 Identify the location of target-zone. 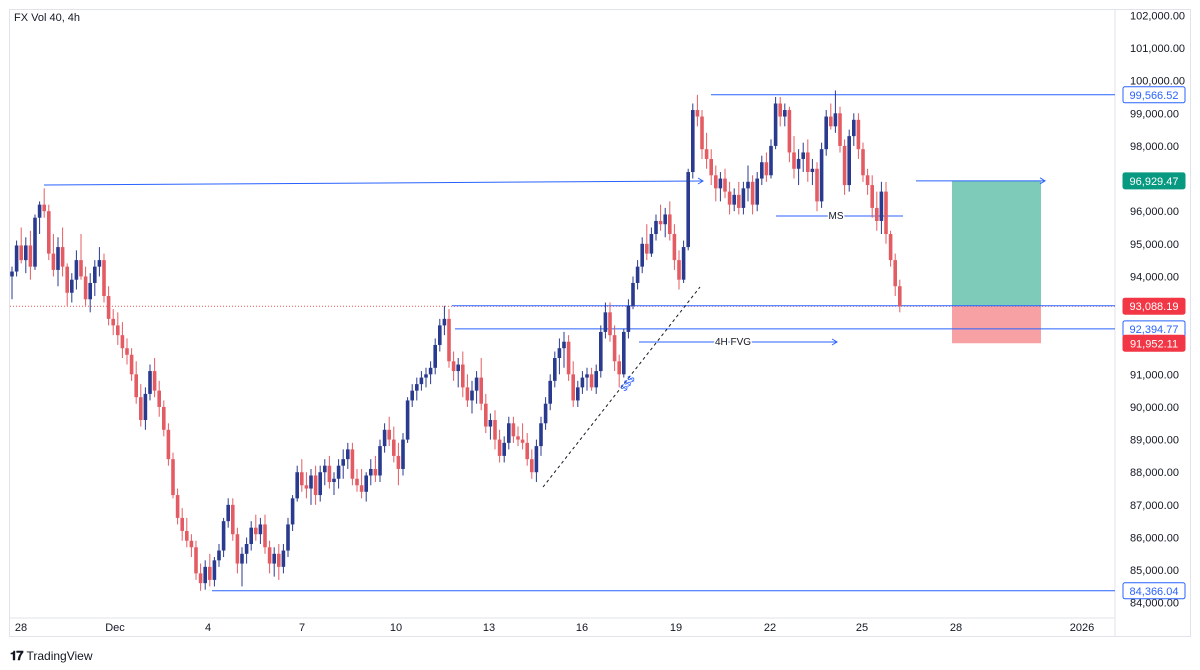
(996, 243).